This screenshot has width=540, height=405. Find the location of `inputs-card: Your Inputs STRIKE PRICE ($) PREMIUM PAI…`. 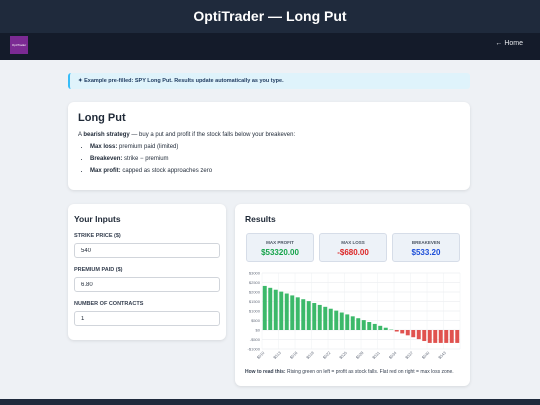

inputs-card: Your Inputs STRIKE PRICE ($) PREMIUM PAI… is located at coordinates (147, 272).